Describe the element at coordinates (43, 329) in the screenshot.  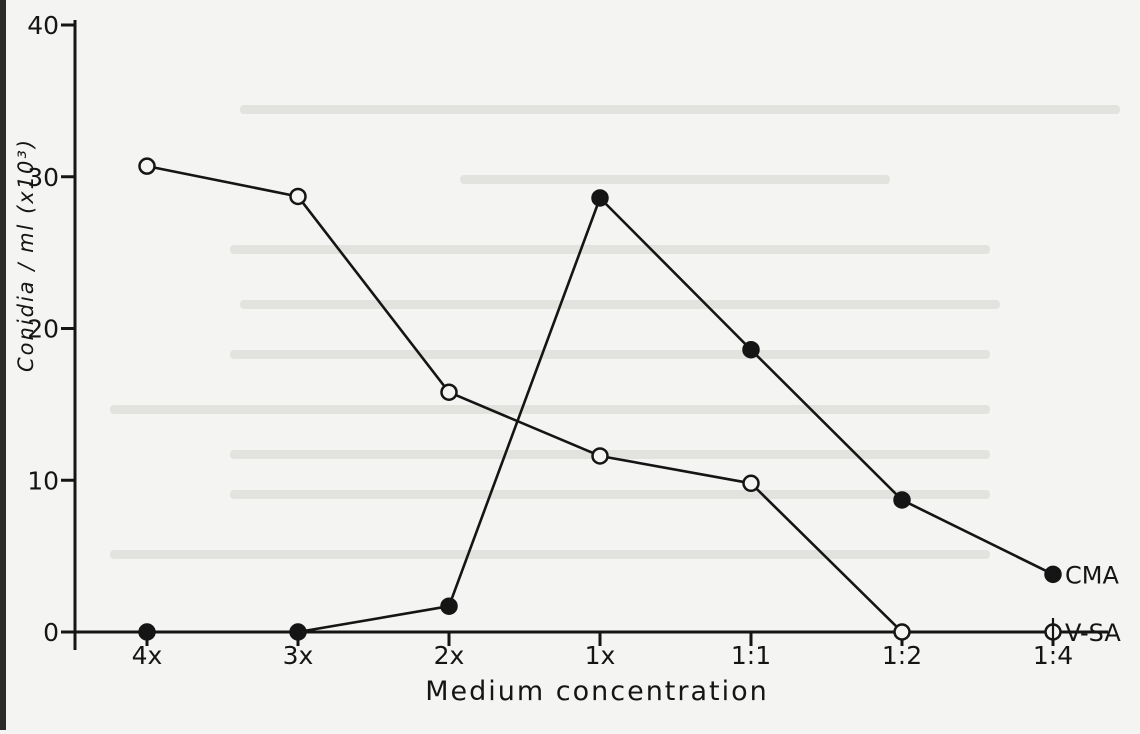
I see `y-tick-label: 20` at that location.